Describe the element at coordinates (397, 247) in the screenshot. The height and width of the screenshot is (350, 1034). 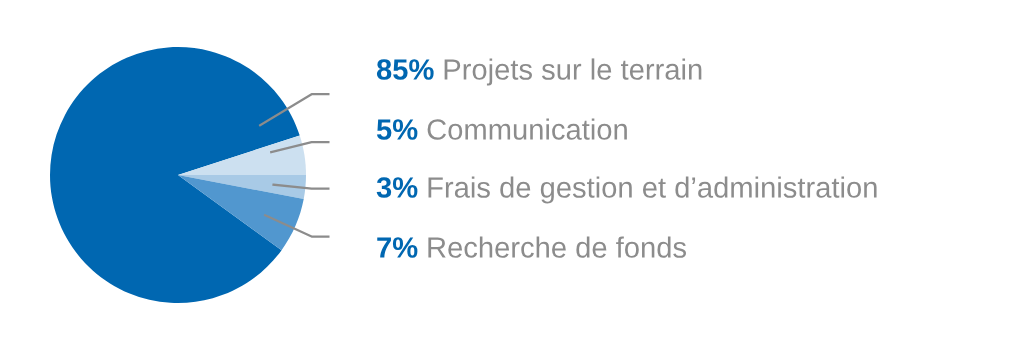
I see `data-label: 7%` at that location.